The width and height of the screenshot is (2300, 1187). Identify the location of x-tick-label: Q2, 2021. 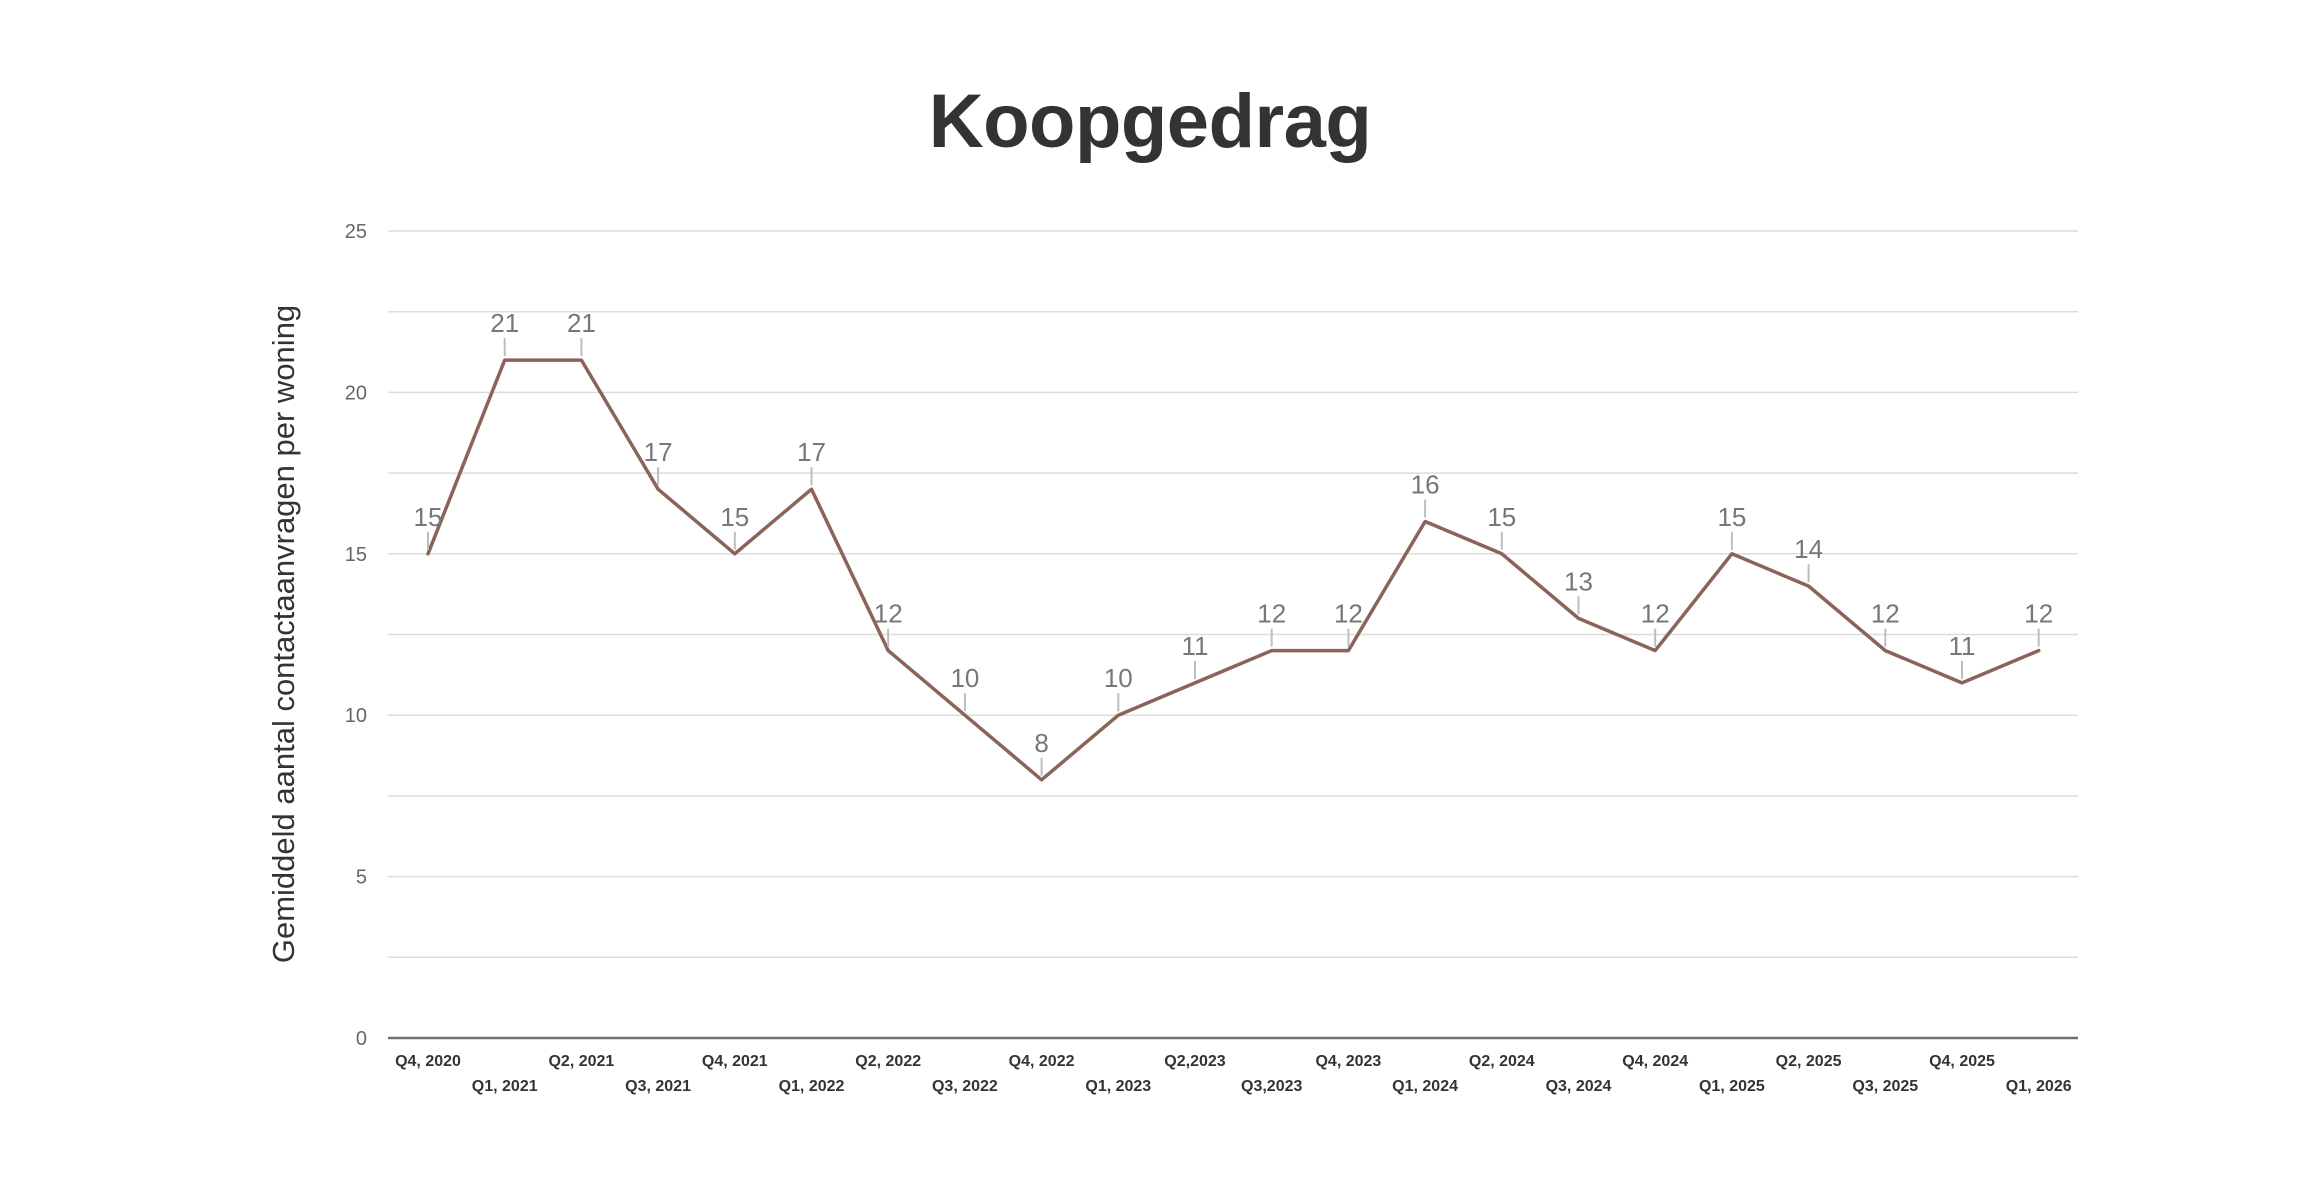
(581, 1061).